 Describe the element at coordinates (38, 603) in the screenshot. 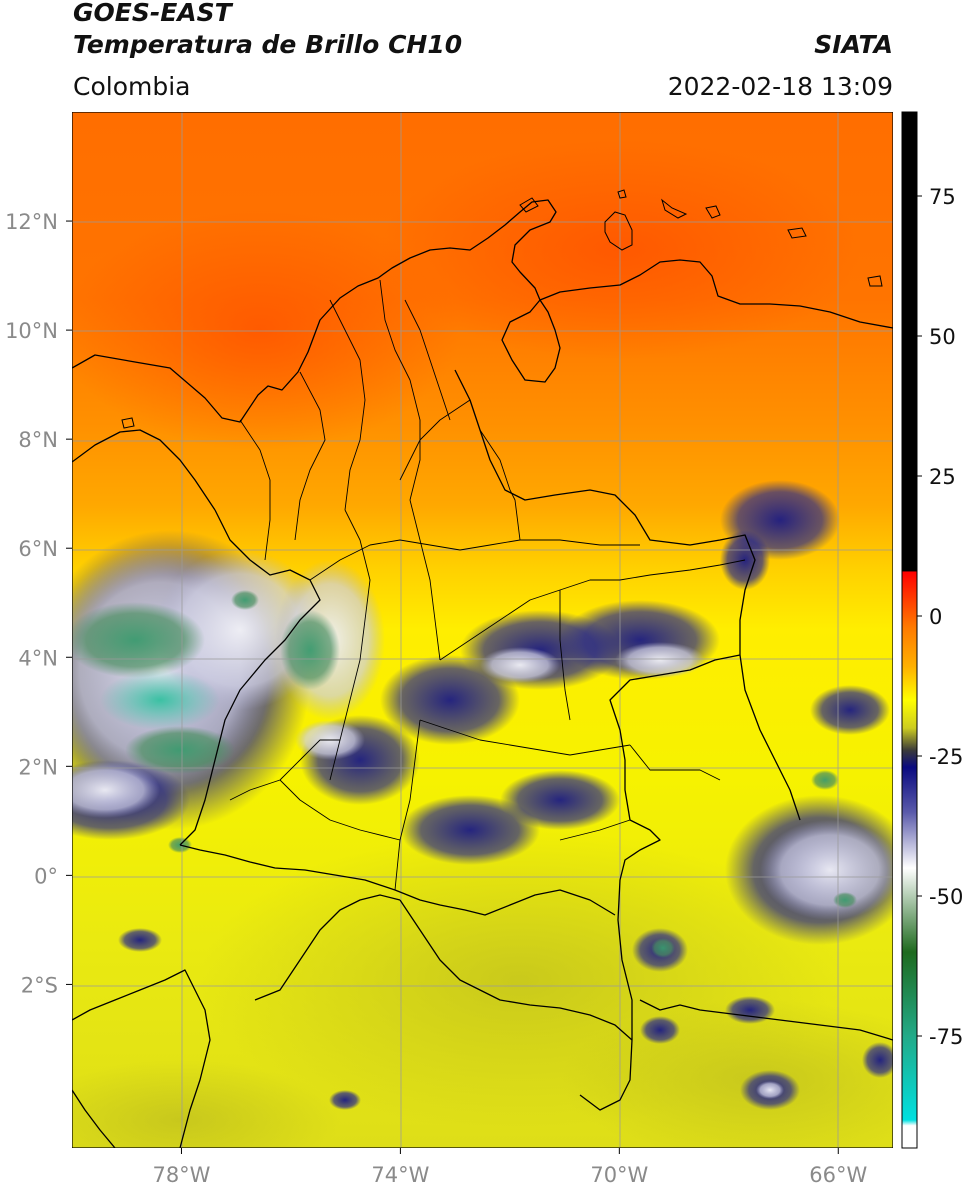

I see `latitude-tick-labels: 12°N 10°N 8°N 6°N 4°N 2°N 0° 2°S` at that location.